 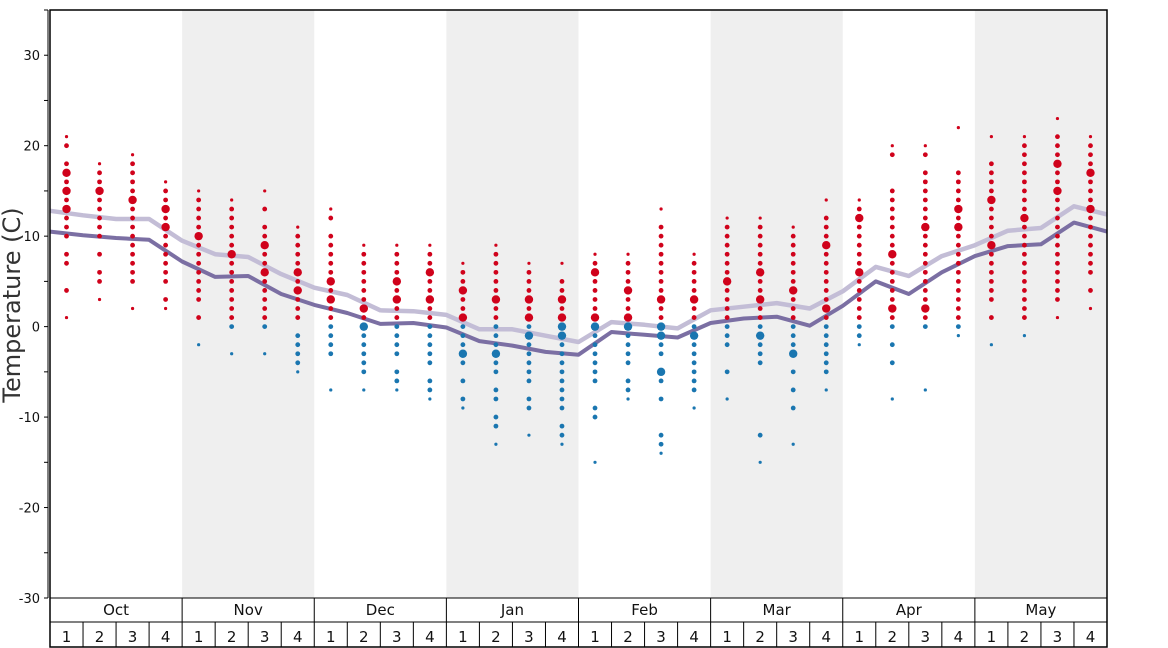 I want to click on y-tick-label: -20, so click(x=29, y=509).